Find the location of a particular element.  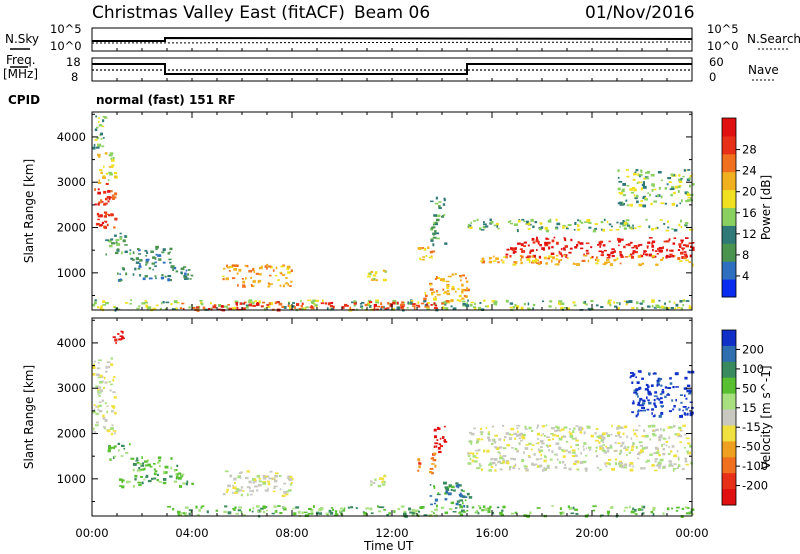

noise-right-tick-top: 10^5 is located at coordinates (723, 29).